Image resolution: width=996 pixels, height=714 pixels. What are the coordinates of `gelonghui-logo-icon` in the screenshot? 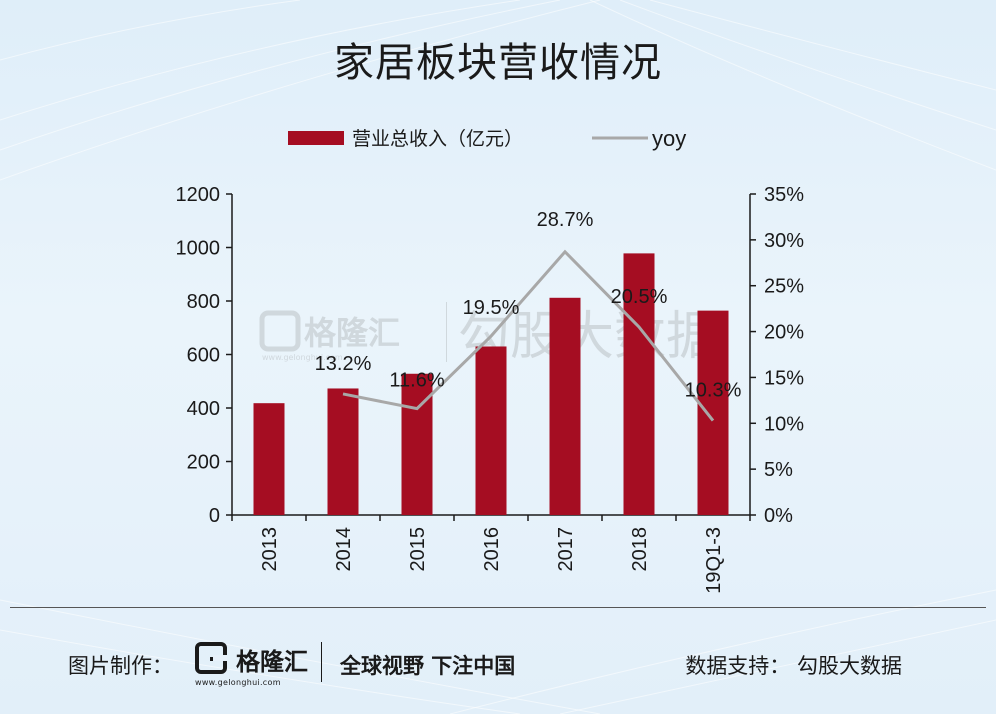 It's located at (211, 658).